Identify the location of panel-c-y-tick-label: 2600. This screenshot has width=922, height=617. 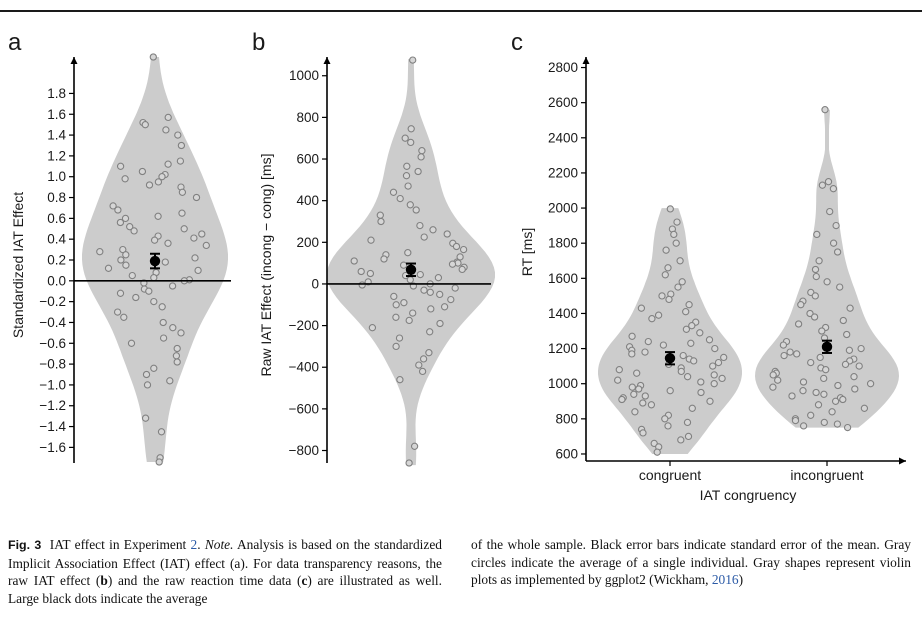
(563, 102).